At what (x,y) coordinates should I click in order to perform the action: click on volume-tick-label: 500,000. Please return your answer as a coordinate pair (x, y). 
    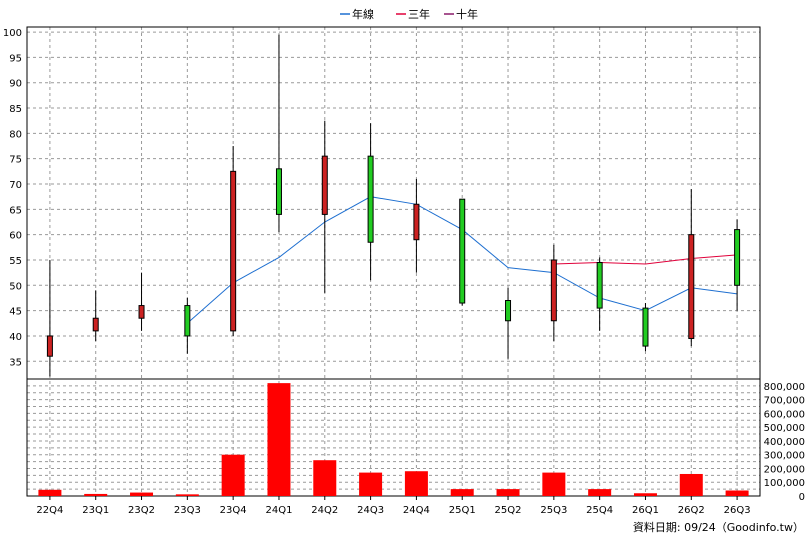
    Looking at the image, I should click on (784, 428).